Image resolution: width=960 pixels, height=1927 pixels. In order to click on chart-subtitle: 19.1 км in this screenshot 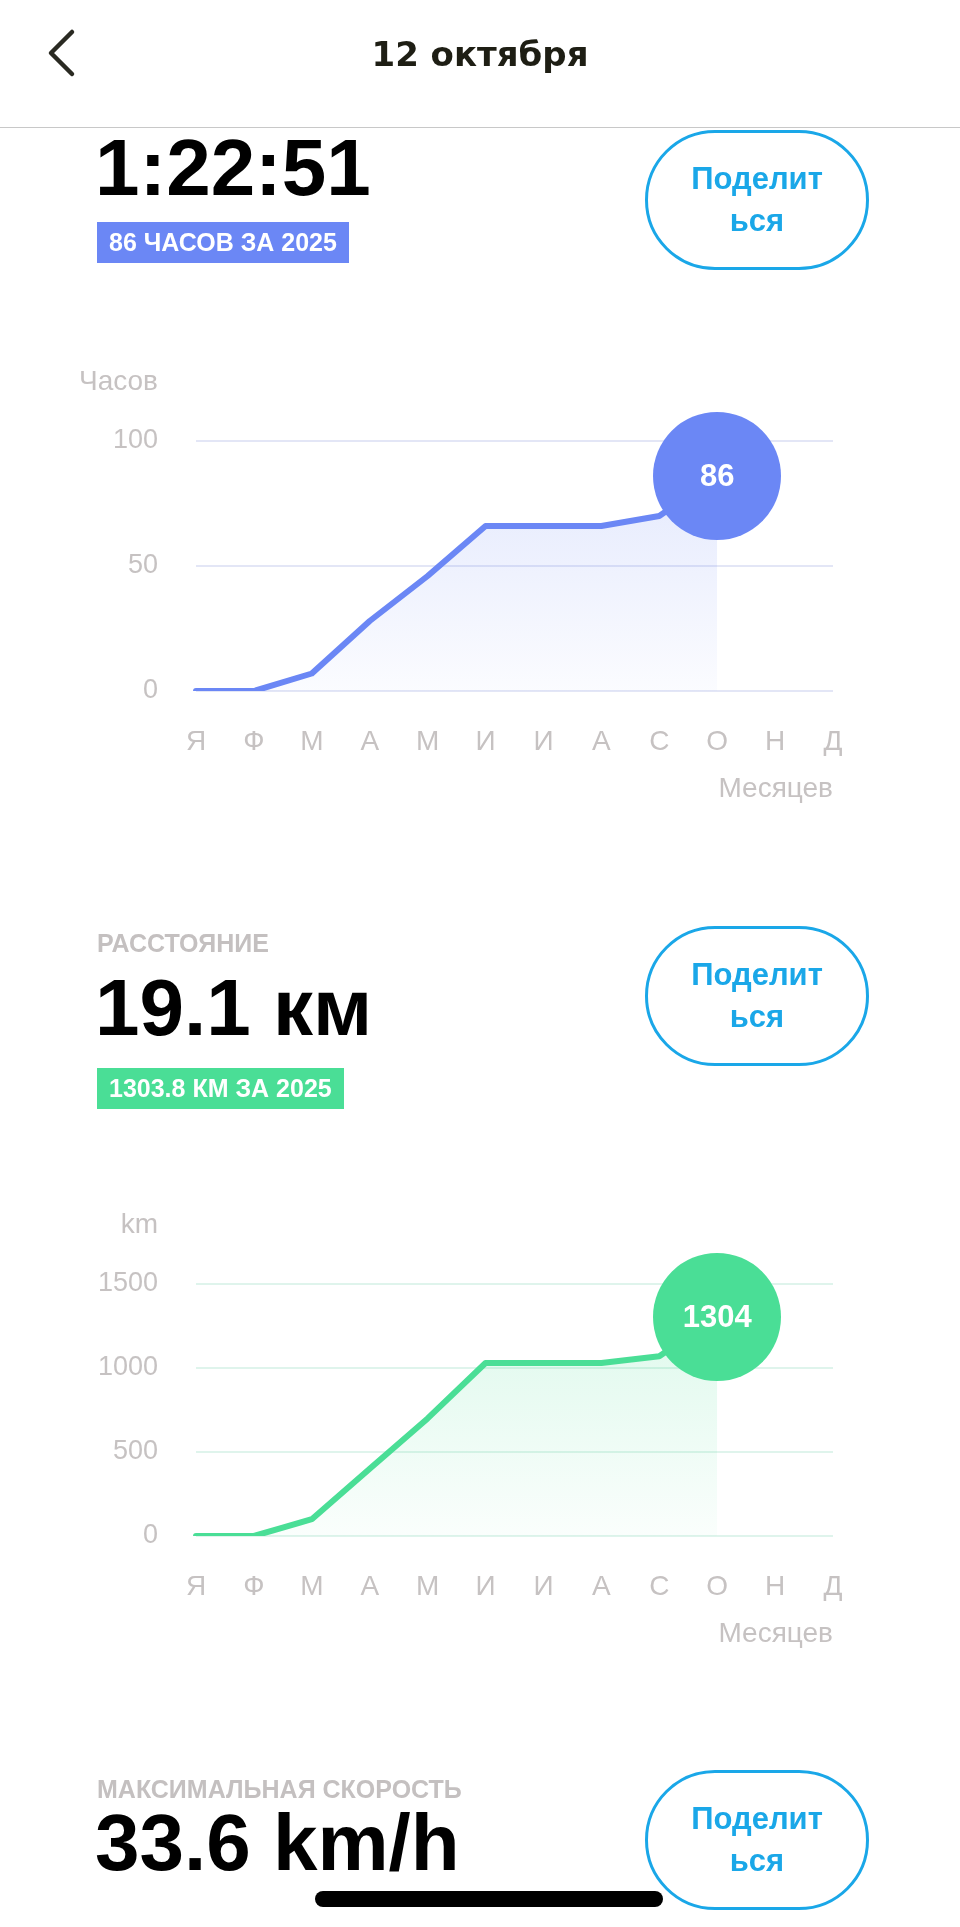, I will do `click(234, 1007)`.